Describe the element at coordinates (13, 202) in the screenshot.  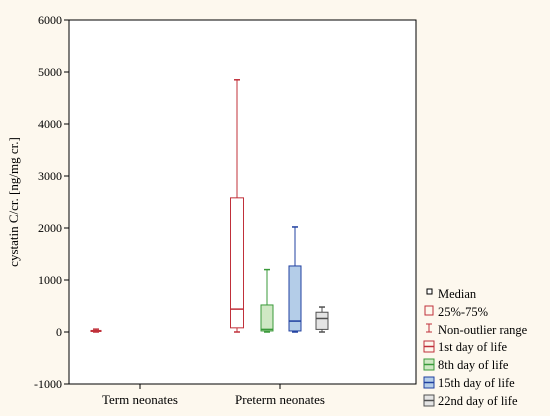
I see `y-axis-label: cystatin C/cr. [ng/mg cr.]` at that location.